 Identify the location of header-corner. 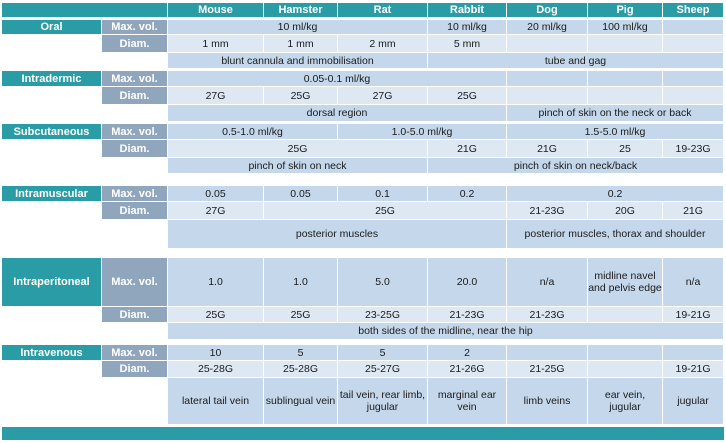
(84, 10).